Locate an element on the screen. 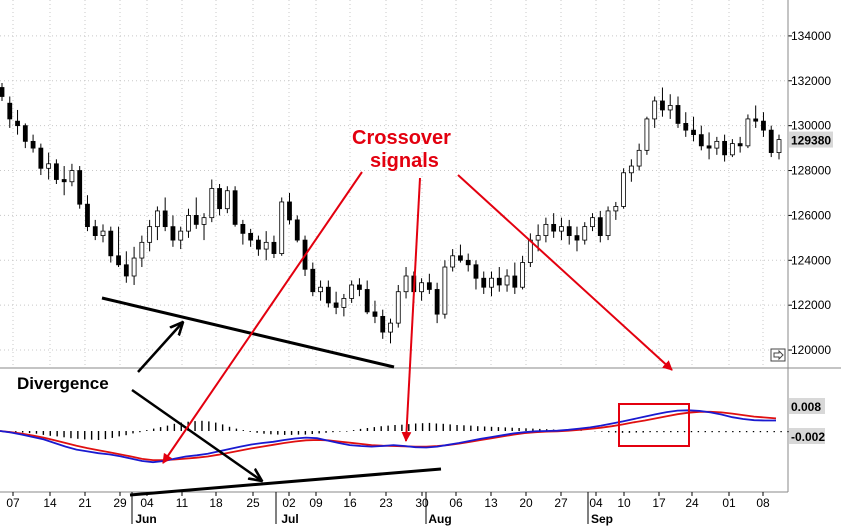 This screenshot has width=841, height=527. macd-panel is located at coordinates (394, 436).